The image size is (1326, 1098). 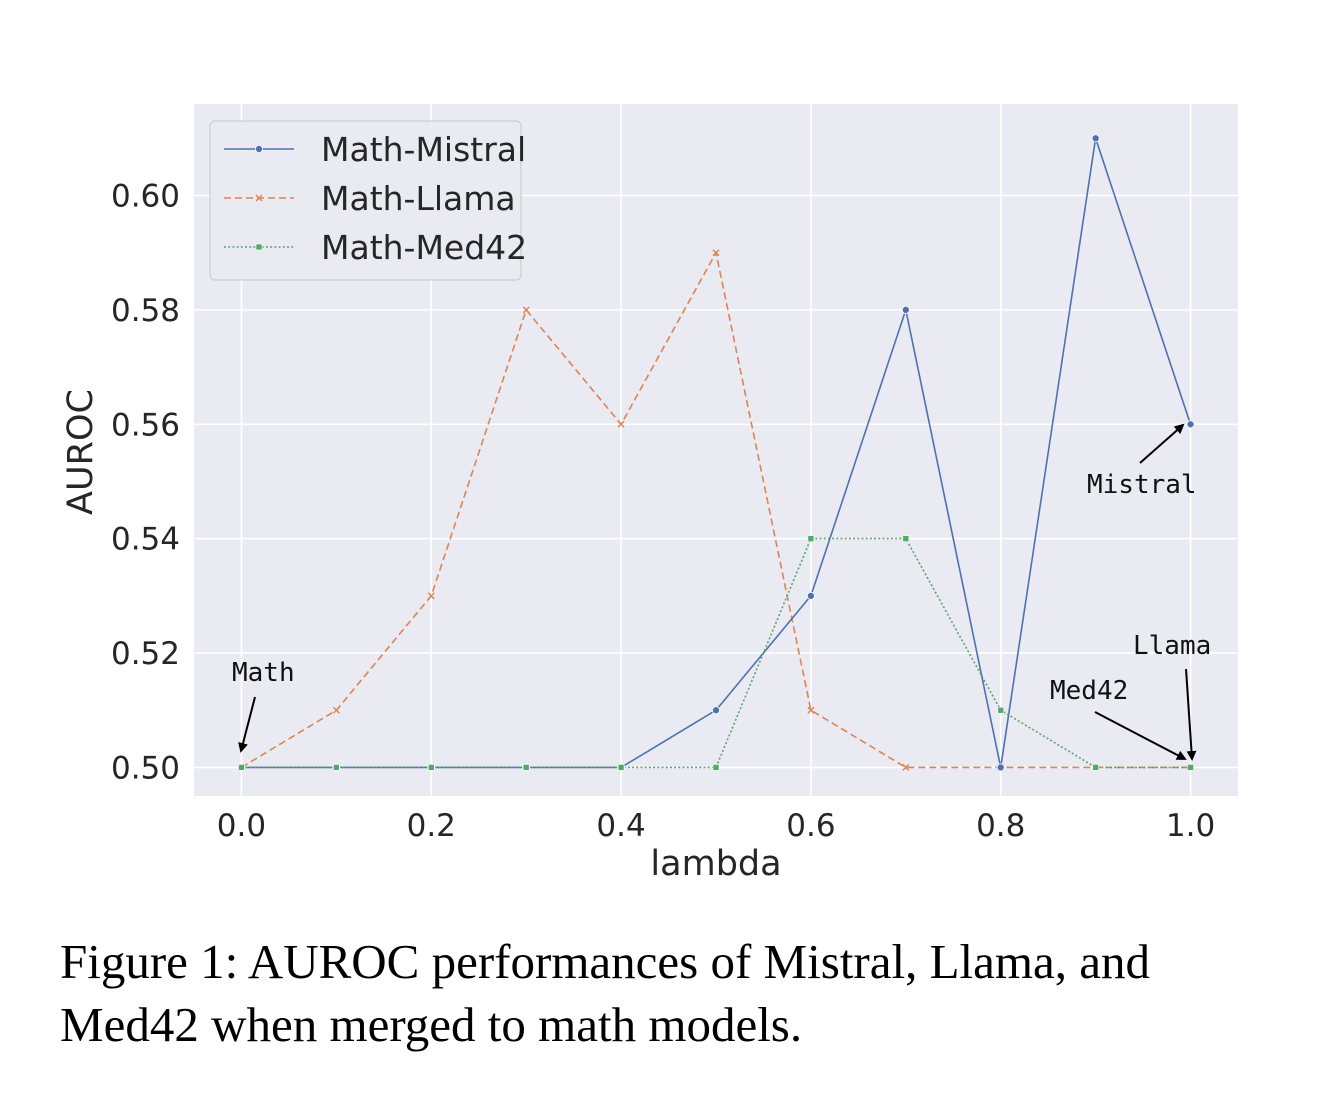 I want to click on legend-label: Math-Llama, so click(x=418, y=198).